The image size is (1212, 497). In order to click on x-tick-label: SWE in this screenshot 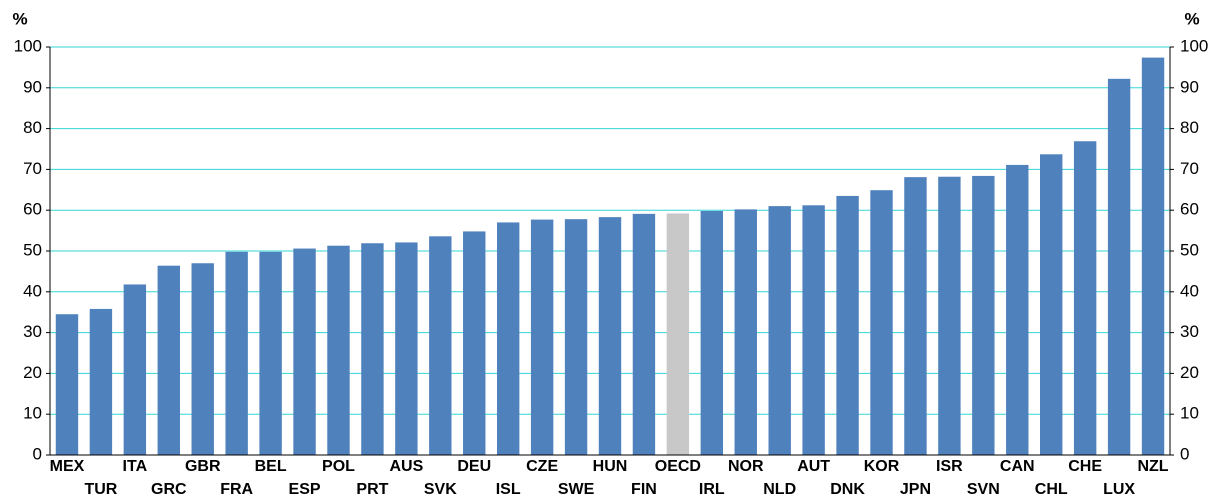, I will do `click(576, 489)`.